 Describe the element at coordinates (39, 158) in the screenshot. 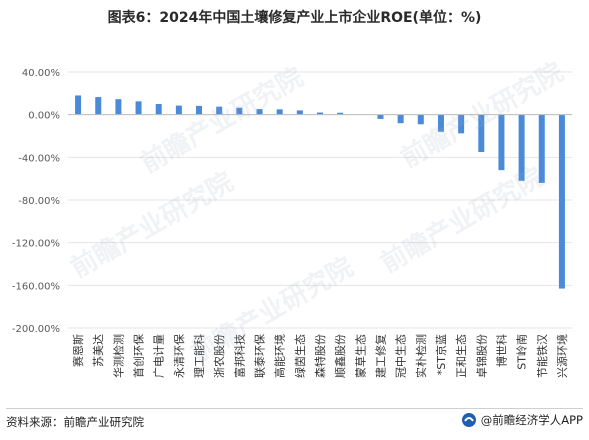

I see `y-tick-label: -40.00%` at that location.